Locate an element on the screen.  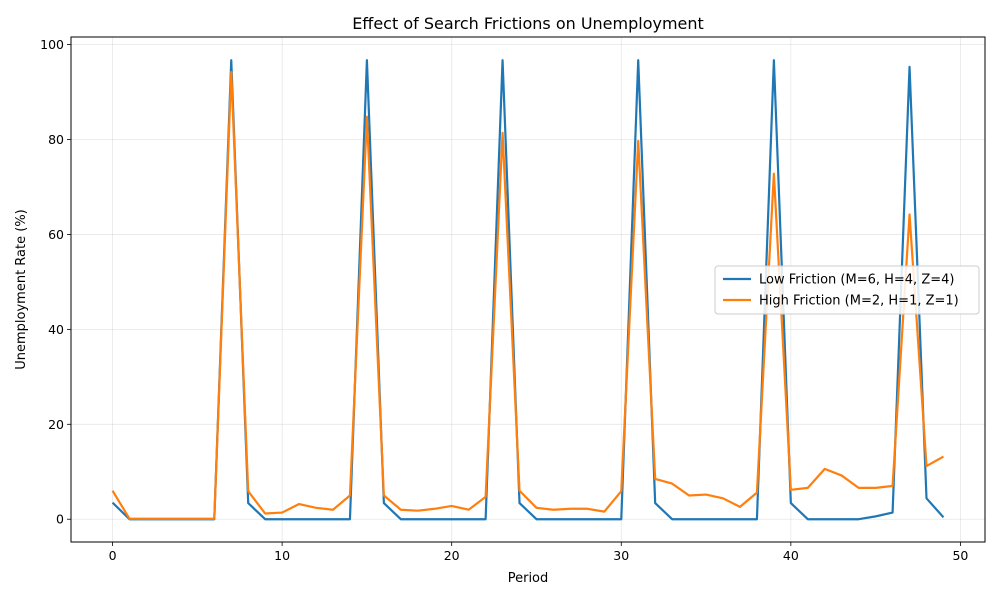
y-tick-label: 20 is located at coordinates (56, 424).